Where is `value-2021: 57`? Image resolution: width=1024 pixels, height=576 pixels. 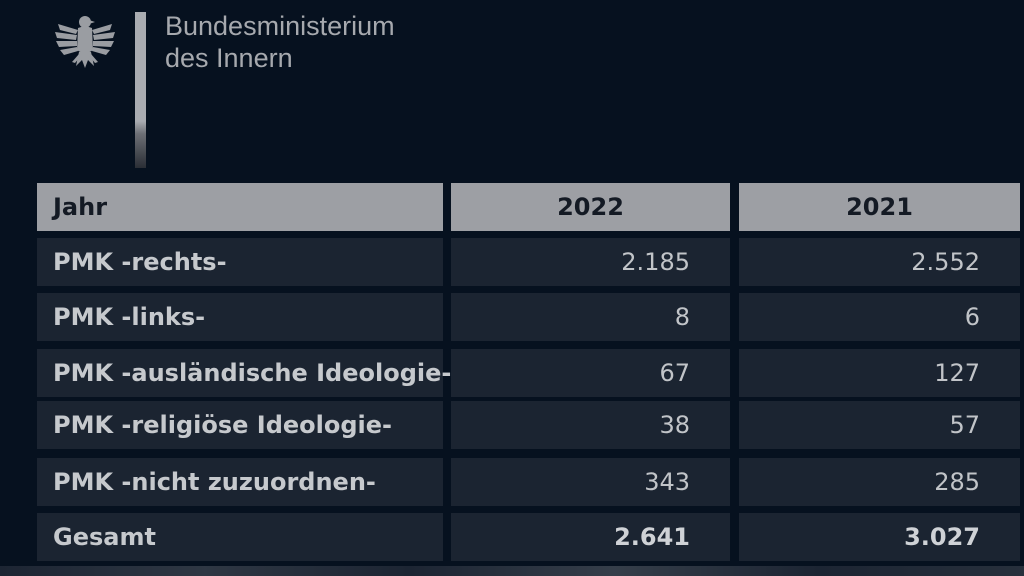
value-2021: 57 is located at coordinates (879, 425).